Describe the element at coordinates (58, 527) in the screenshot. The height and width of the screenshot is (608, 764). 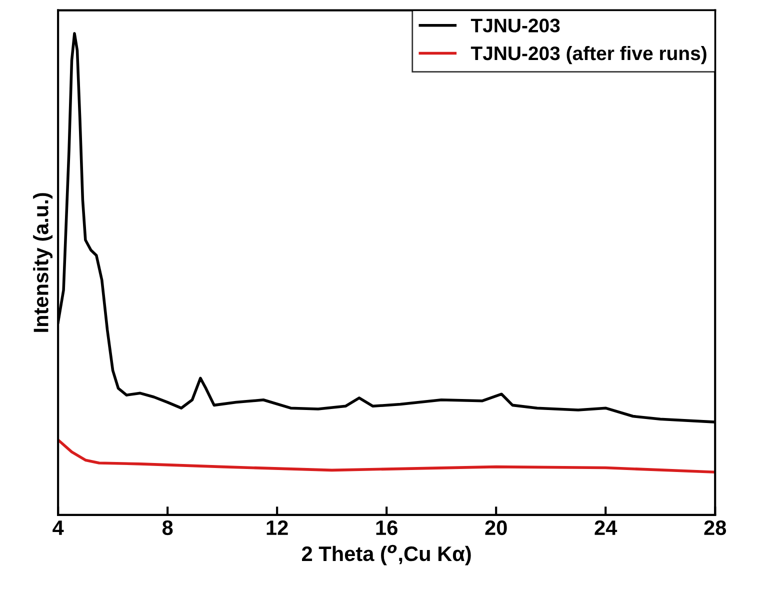
I see `x-tick-label: 4` at that location.